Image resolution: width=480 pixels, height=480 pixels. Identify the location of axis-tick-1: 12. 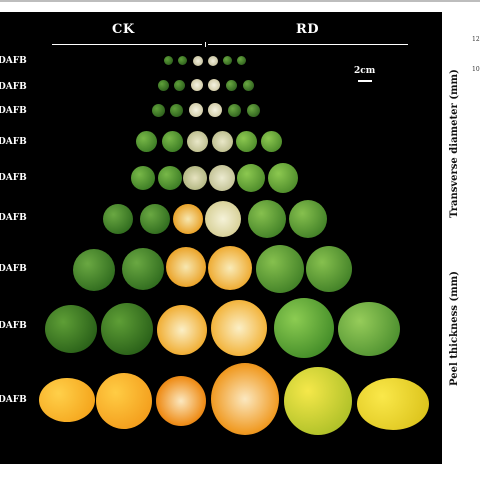
(476, 39).